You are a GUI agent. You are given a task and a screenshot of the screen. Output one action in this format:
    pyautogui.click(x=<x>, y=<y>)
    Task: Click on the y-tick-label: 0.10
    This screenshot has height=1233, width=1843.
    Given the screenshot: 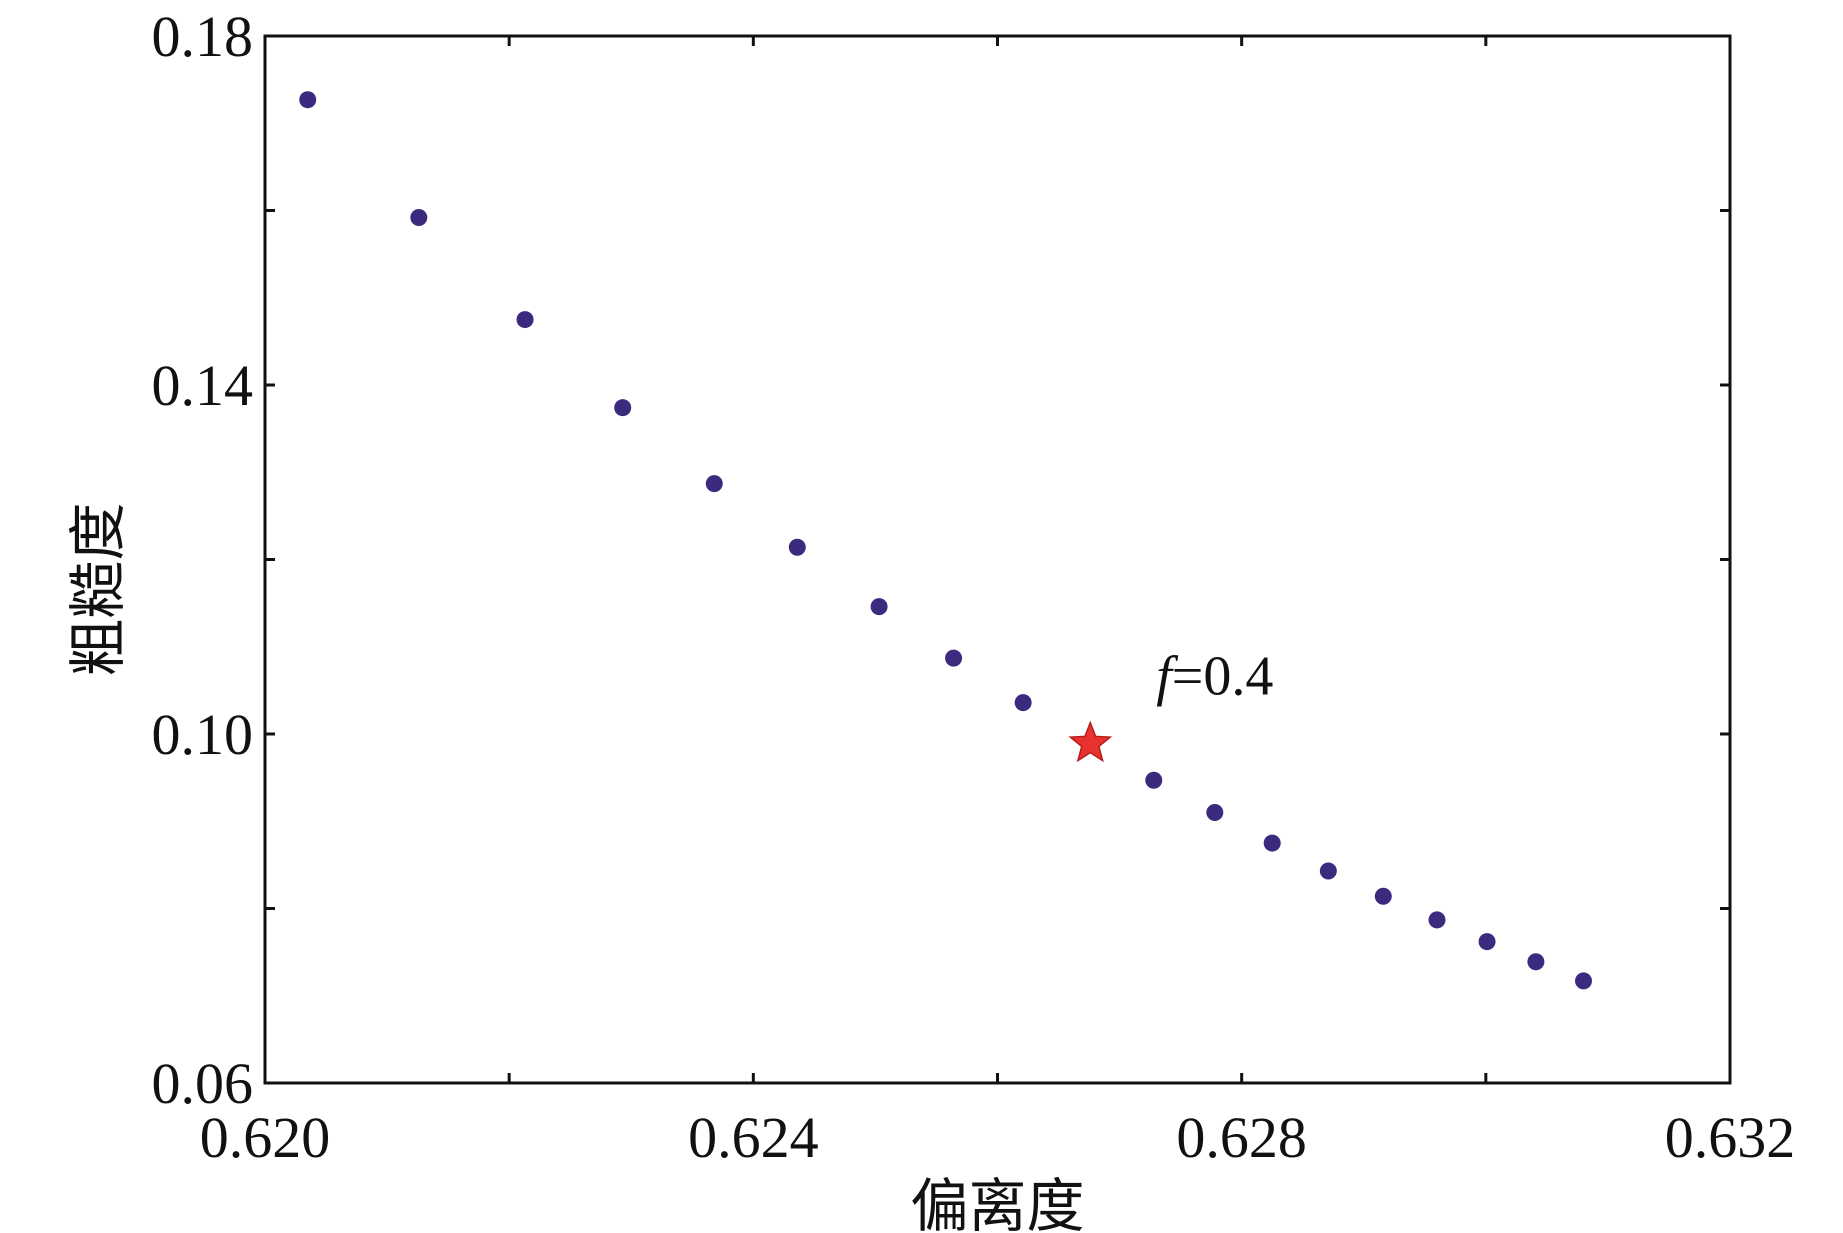 What is the action you would take?
    pyautogui.click(x=203, y=734)
    